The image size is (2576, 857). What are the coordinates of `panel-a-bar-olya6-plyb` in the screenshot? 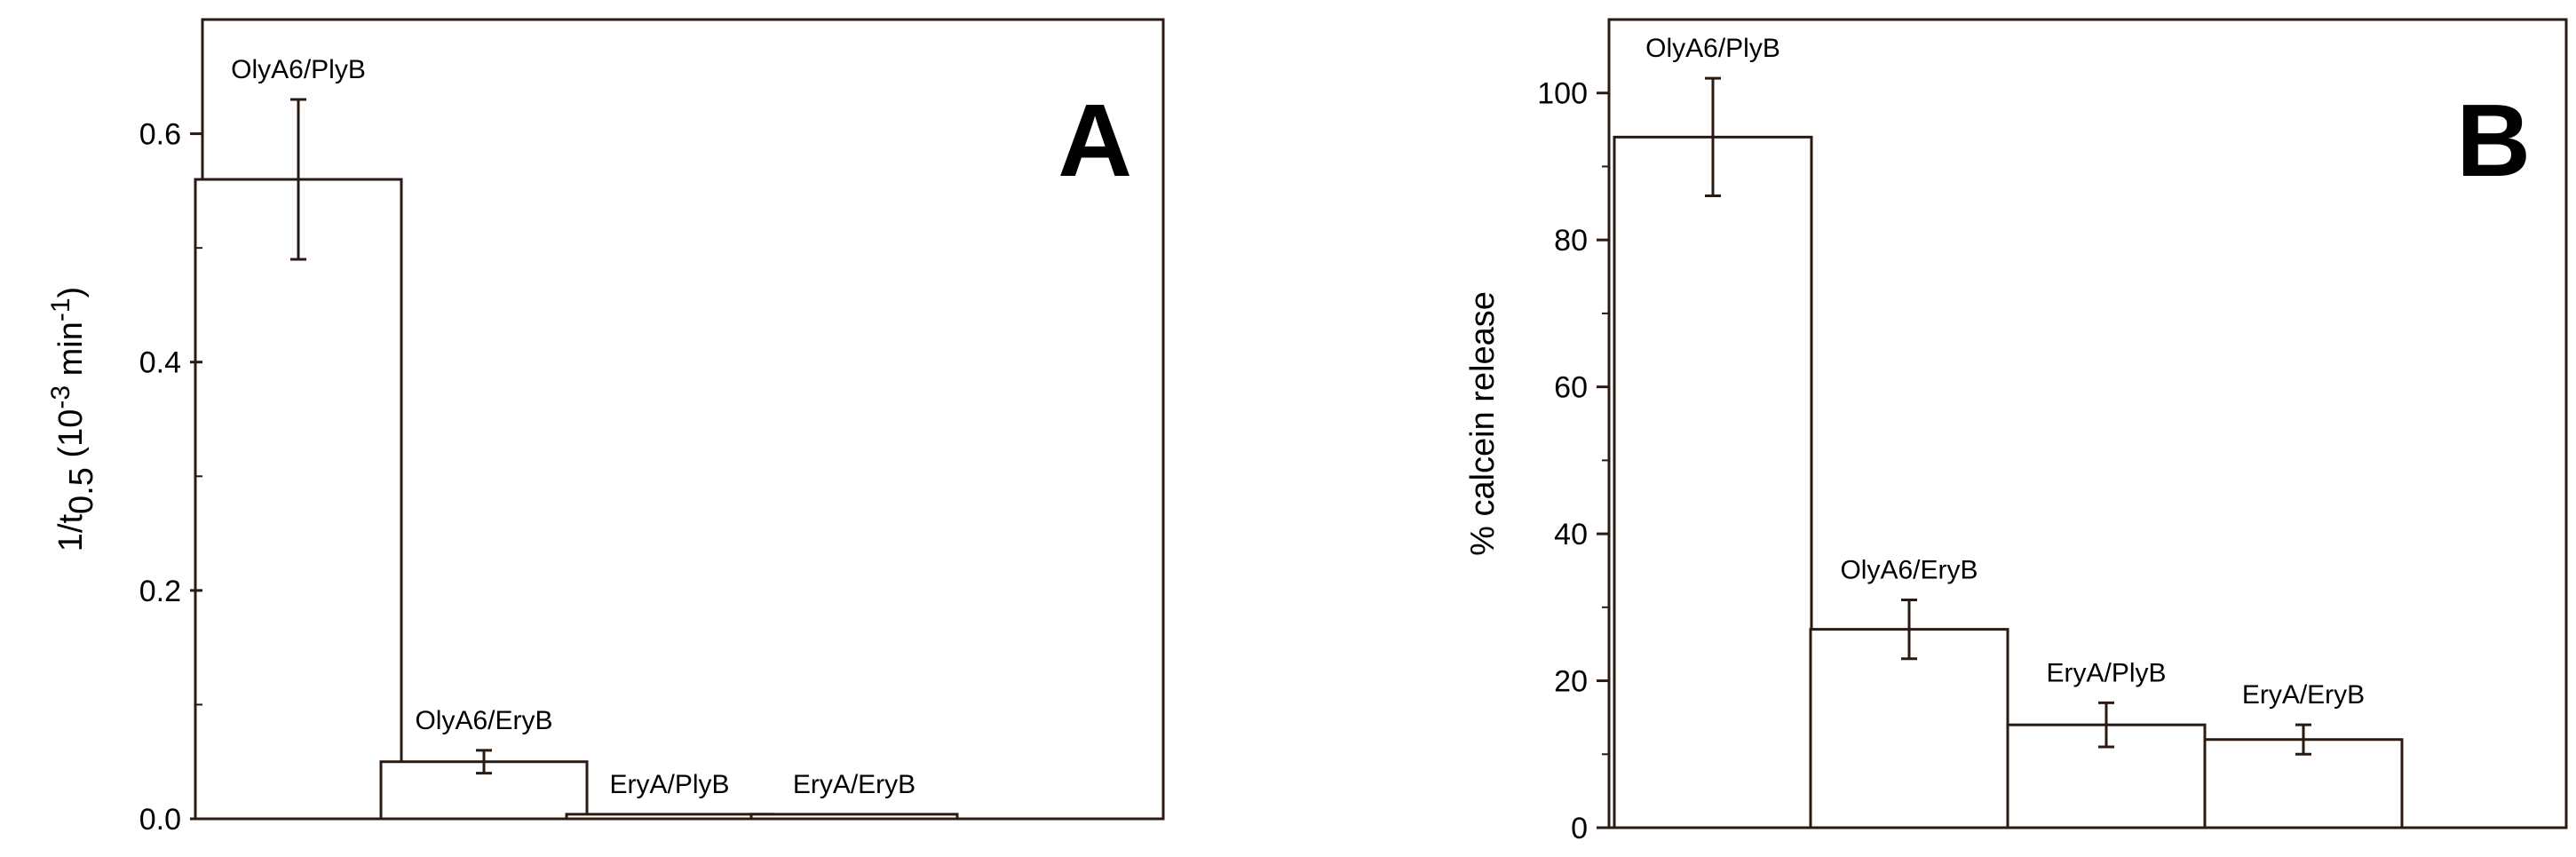 It's located at (298, 500).